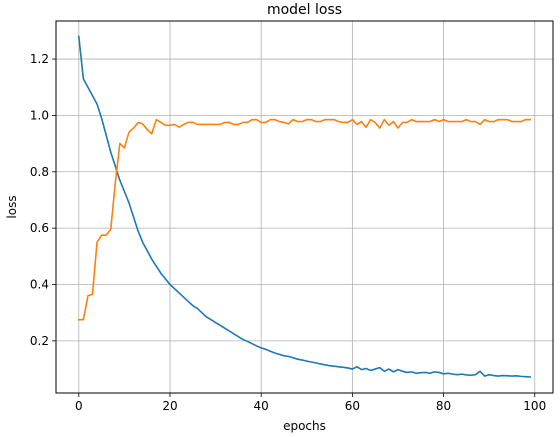 This screenshot has height=437, width=560. Describe the element at coordinates (79, 406) in the screenshot. I see `x-tick-label: 0` at that location.